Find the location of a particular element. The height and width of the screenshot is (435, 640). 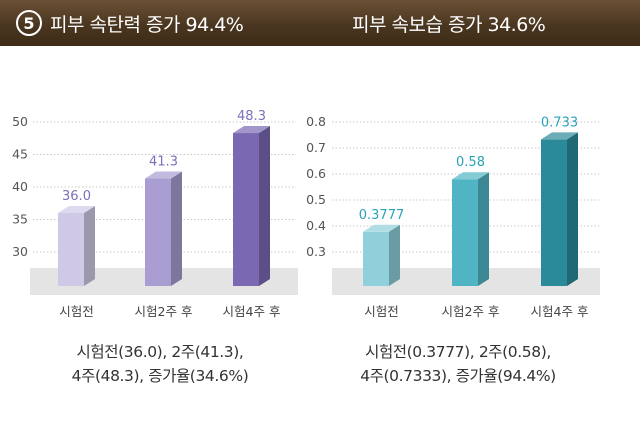

value-label: 41.3 is located at coordinates (163, 162).